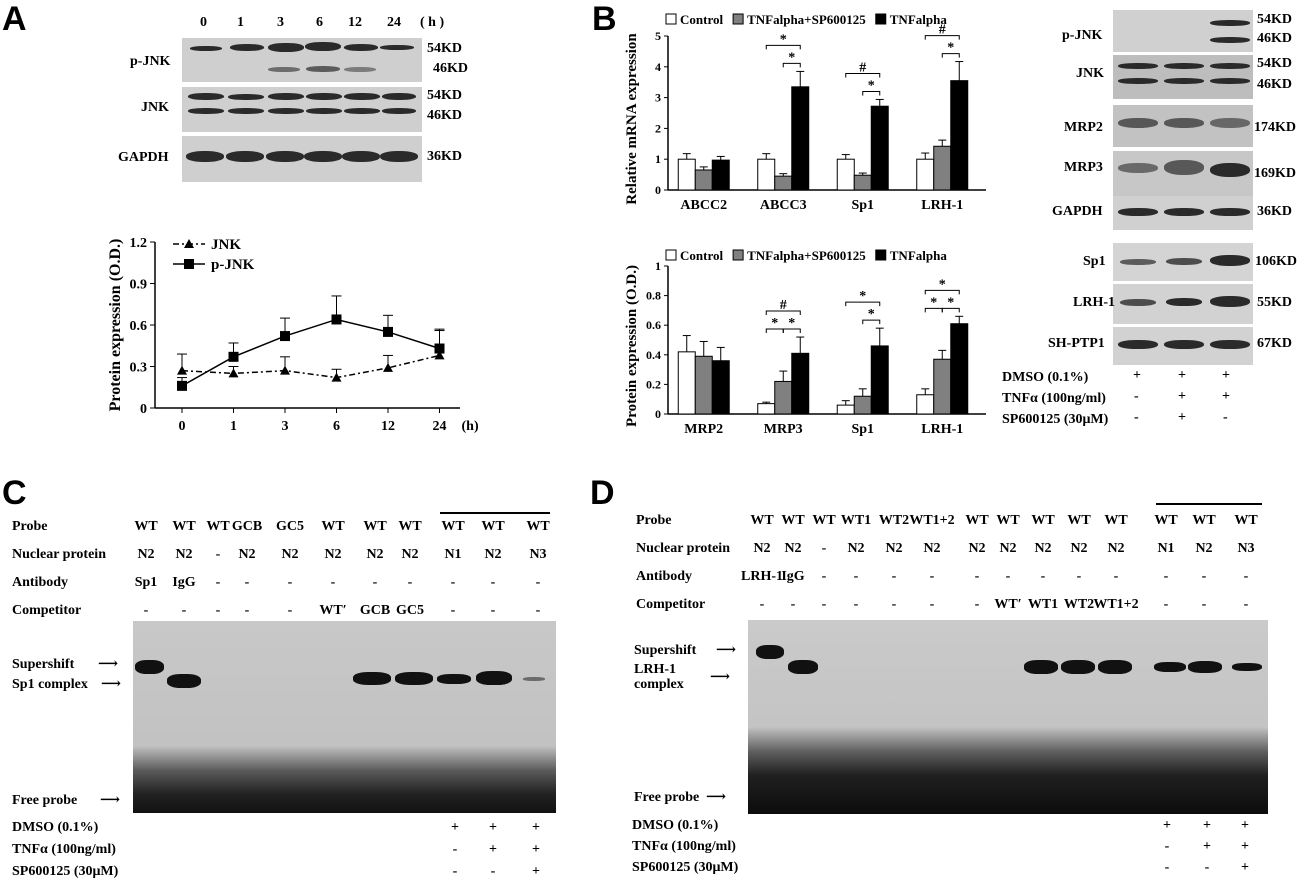 The height and width of the screenshot is (881, 1304). Describe the element at coordinates (919, 19) in the screenshot. I see `legend-label: TNFalpha` at that location.